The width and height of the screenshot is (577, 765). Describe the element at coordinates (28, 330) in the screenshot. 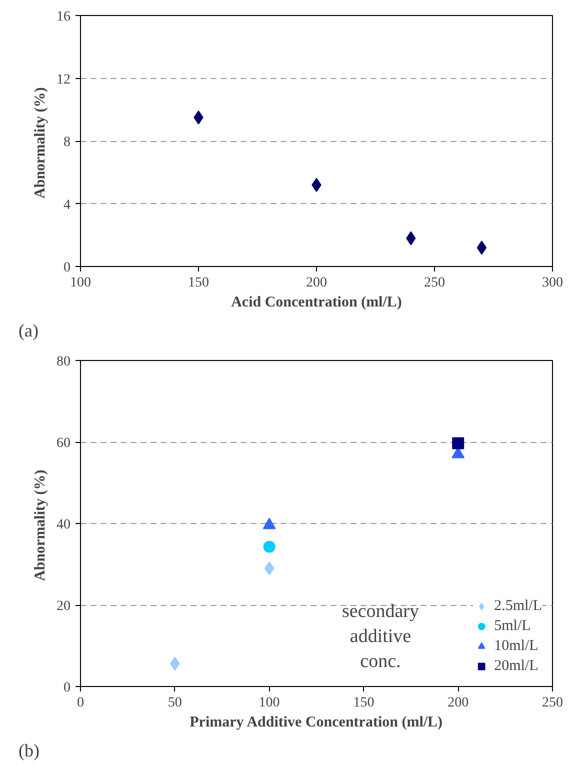

I see `text: (a)` at that location.